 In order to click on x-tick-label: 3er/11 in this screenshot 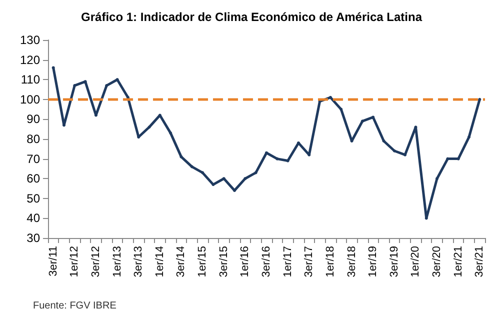, I will do `click(53, 261)`.